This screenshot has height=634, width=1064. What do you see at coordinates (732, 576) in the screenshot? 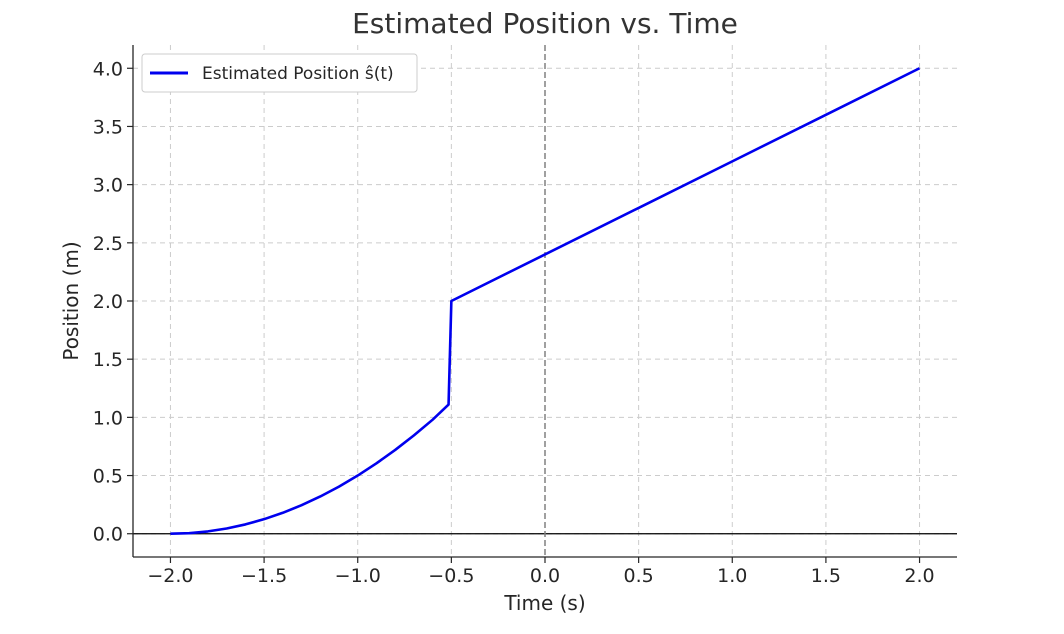
I see `x-tick-label-6: 1.0` at bounding box center [732, 576].